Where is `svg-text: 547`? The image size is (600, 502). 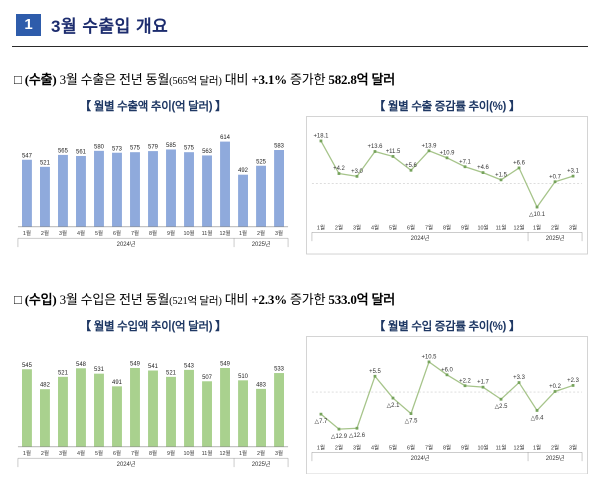
svg-text: 547 is located at coordinates (27, 156).